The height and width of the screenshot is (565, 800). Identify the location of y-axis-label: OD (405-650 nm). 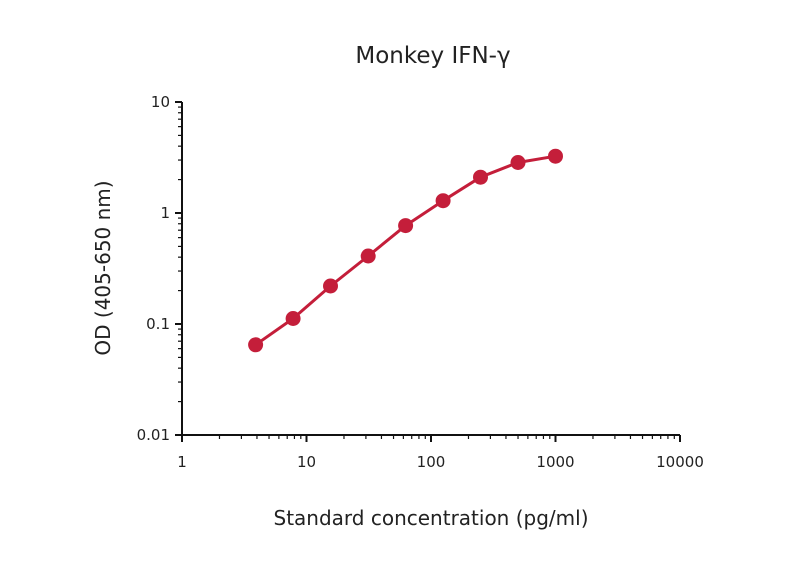
(103, 267).